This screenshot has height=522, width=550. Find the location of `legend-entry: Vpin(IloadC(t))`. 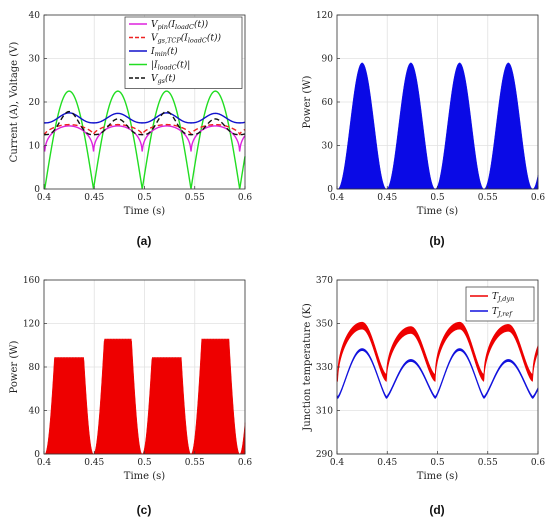

legend-entry: Vpin(IloadC(t)) is located at coordinates (180, 25).